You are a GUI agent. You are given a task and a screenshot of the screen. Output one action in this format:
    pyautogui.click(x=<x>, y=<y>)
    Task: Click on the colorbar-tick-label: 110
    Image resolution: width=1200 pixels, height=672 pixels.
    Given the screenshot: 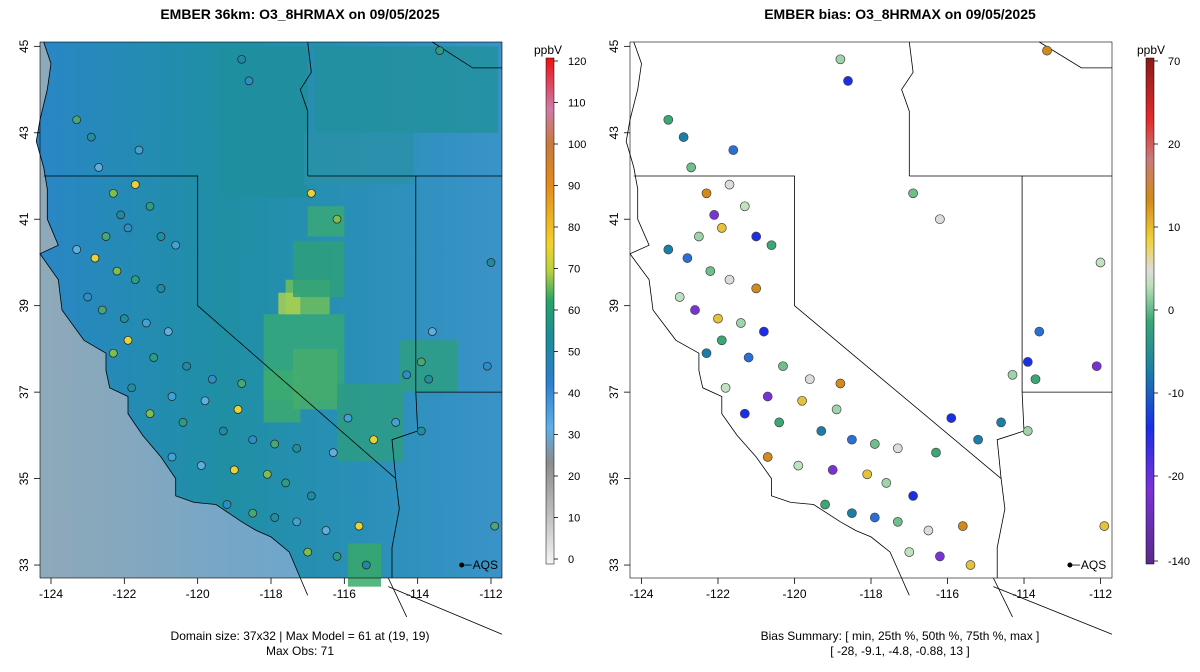 What is the action you would take?
    pyautogui.click(x=577, y=104)
    